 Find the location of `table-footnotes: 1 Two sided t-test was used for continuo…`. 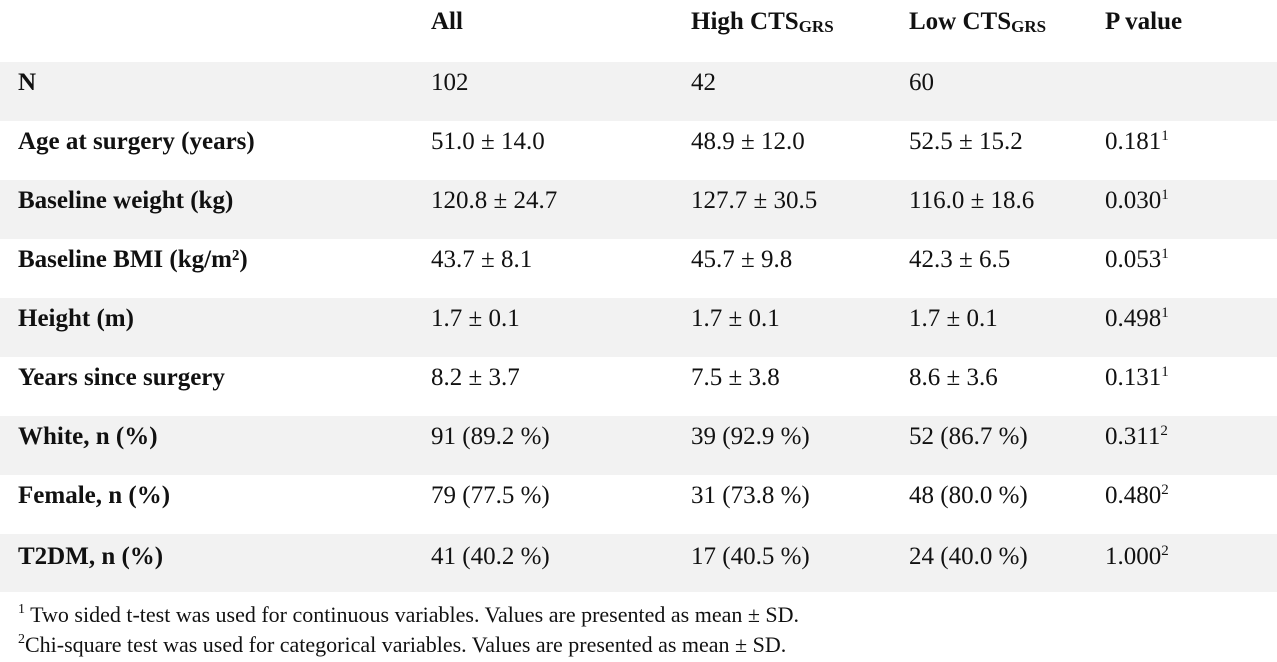

table-footnotes: 1 Two sided t-test was used for continuo… is located at coordinates (408, 630).